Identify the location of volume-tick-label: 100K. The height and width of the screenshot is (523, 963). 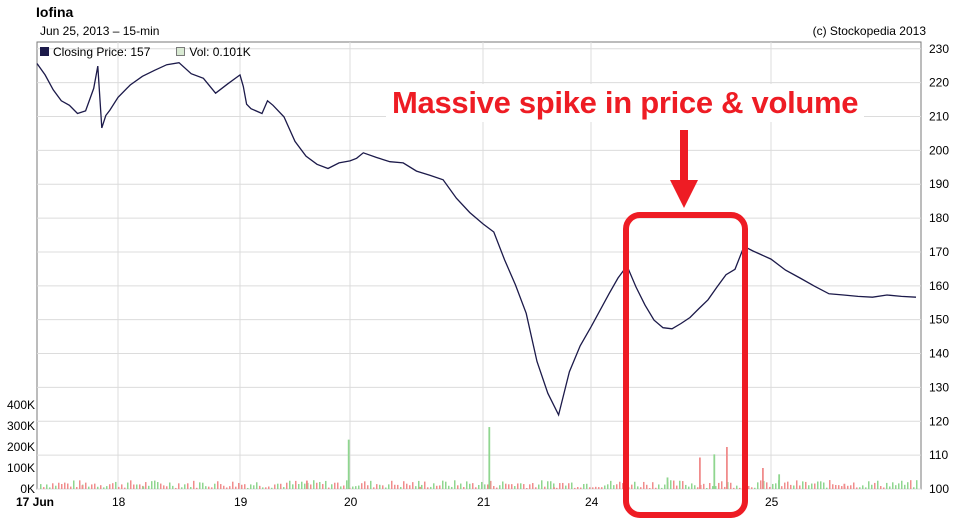
(21, 468).